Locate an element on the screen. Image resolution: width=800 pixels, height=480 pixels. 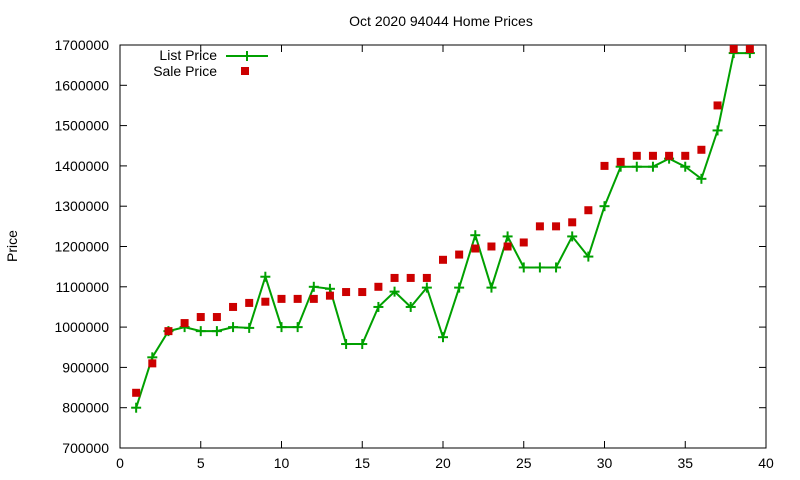
x-tick-label: 20 is located at coordinates (443, 463).